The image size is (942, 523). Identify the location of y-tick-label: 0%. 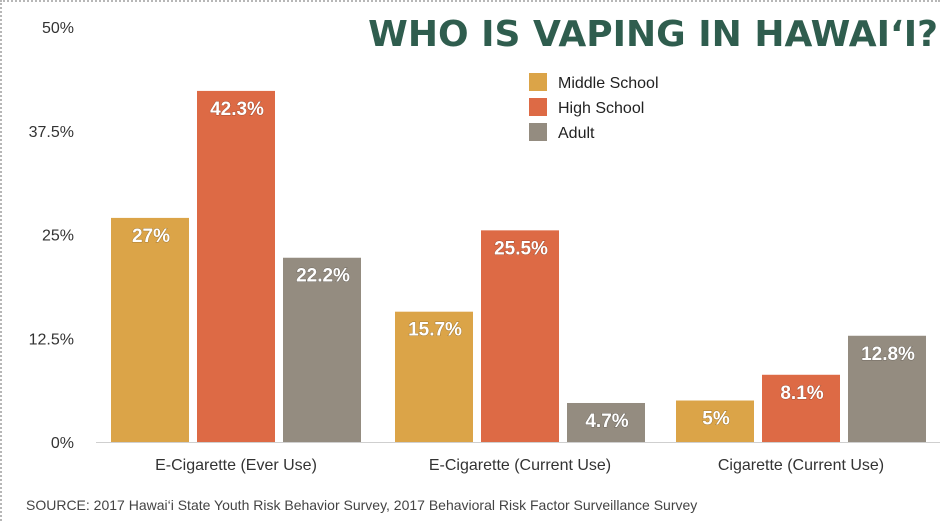
(62, 443).